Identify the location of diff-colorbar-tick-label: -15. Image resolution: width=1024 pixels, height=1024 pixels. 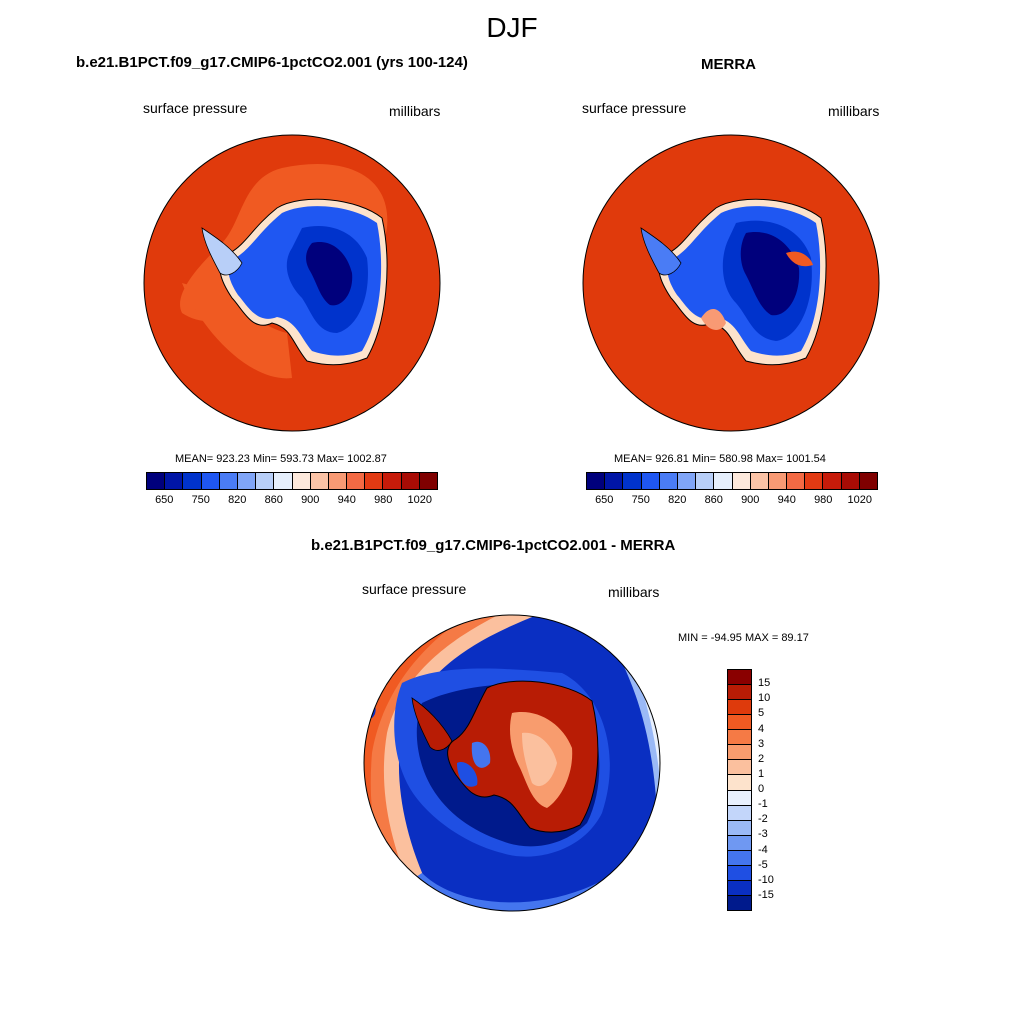
(766, 894).